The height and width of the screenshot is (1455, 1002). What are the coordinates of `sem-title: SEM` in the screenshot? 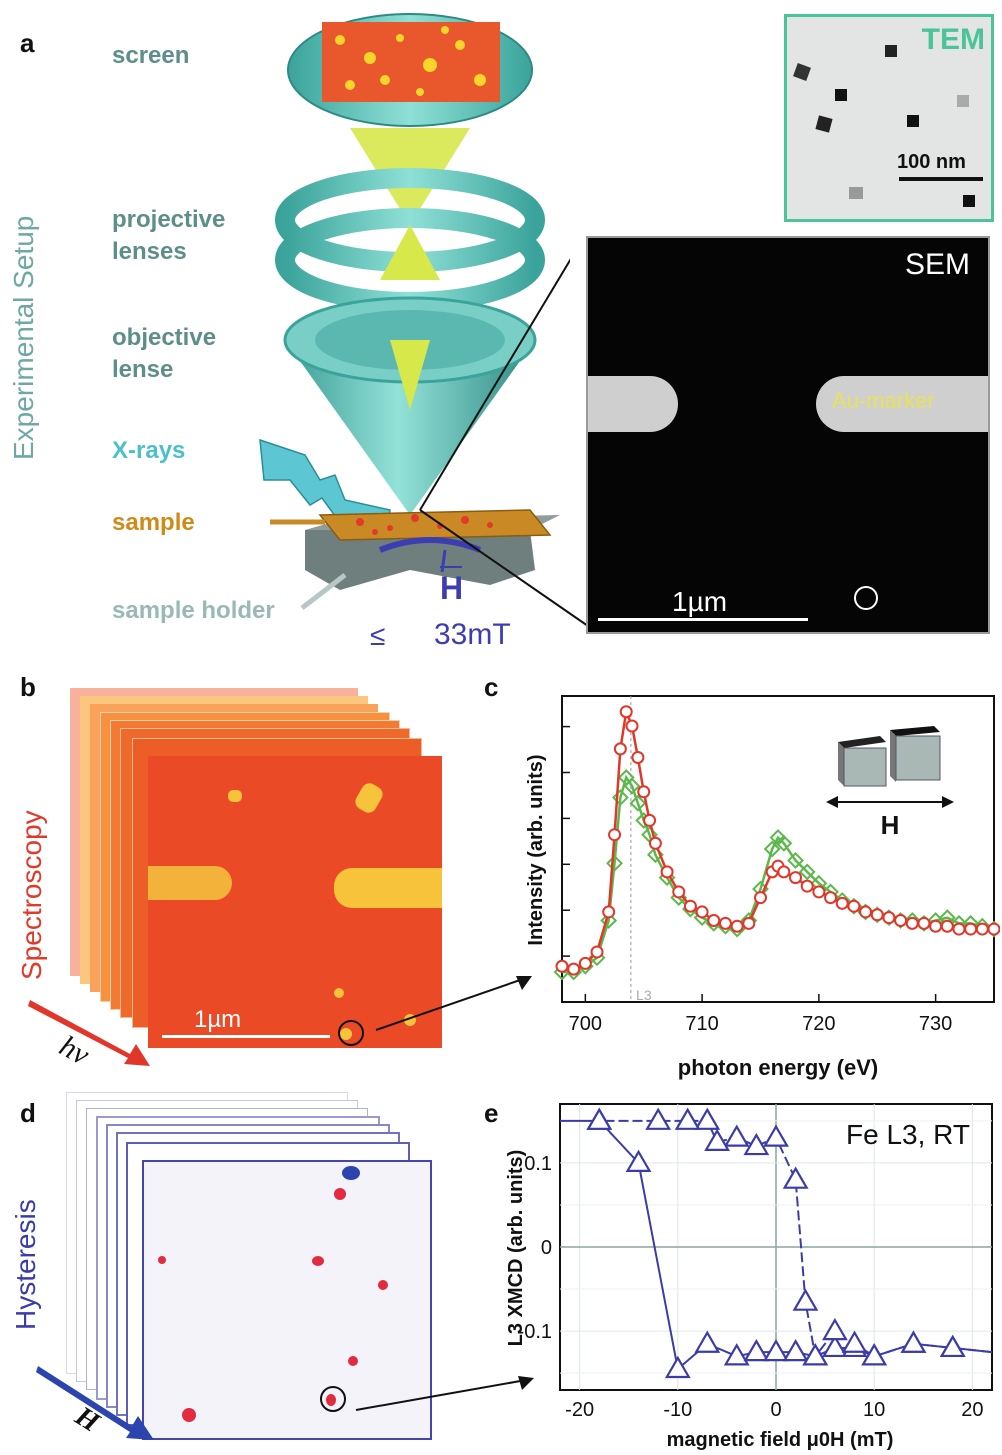 It's located at (937, 264).